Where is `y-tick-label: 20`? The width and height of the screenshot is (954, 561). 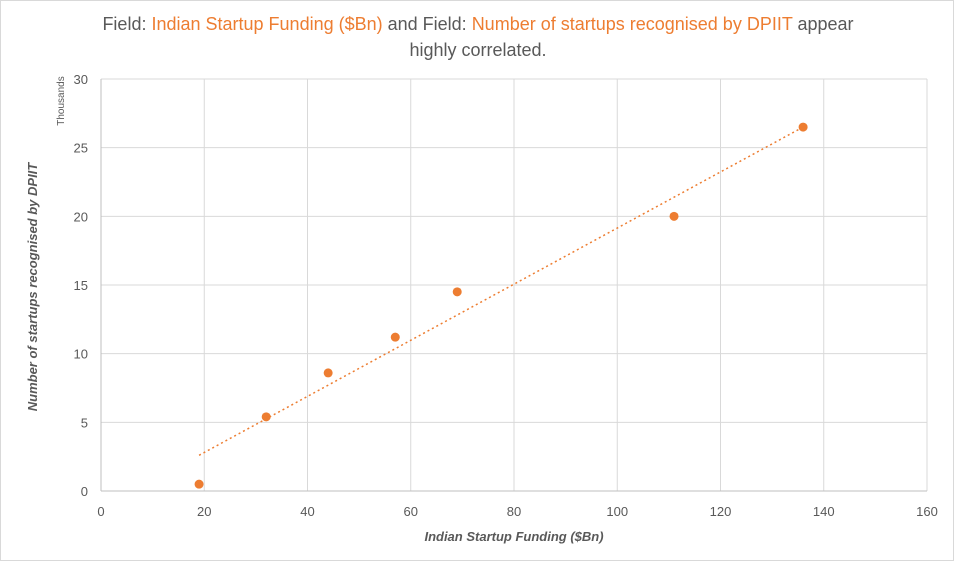
y-tick-label: 20 is located at coordinates (81, 216).